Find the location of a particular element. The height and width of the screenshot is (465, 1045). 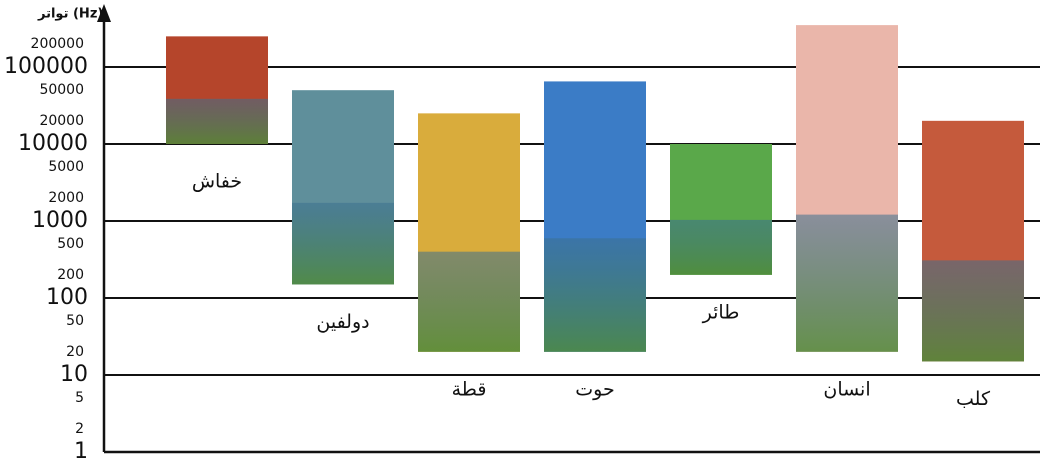

y-minor-tick-label: 200000 is located at coordinates (57, 44).